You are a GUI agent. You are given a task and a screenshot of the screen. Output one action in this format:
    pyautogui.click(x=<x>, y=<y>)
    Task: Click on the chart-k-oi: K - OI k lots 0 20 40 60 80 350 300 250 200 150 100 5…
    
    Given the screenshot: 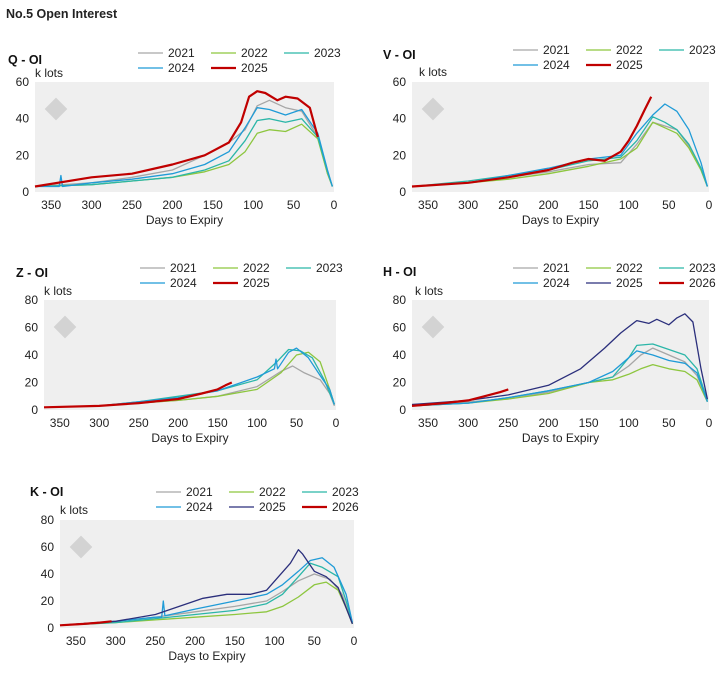 What is the action you would take?
    pyautogui.click(x=194, y=574)
    